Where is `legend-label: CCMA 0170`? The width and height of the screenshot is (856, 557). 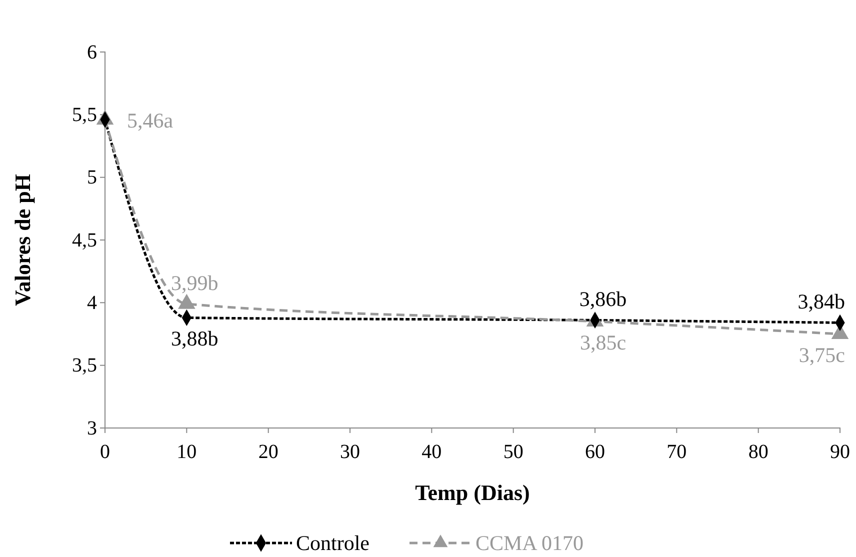
legend-label: CCMA 0170 is located at coordinates (530, 543).